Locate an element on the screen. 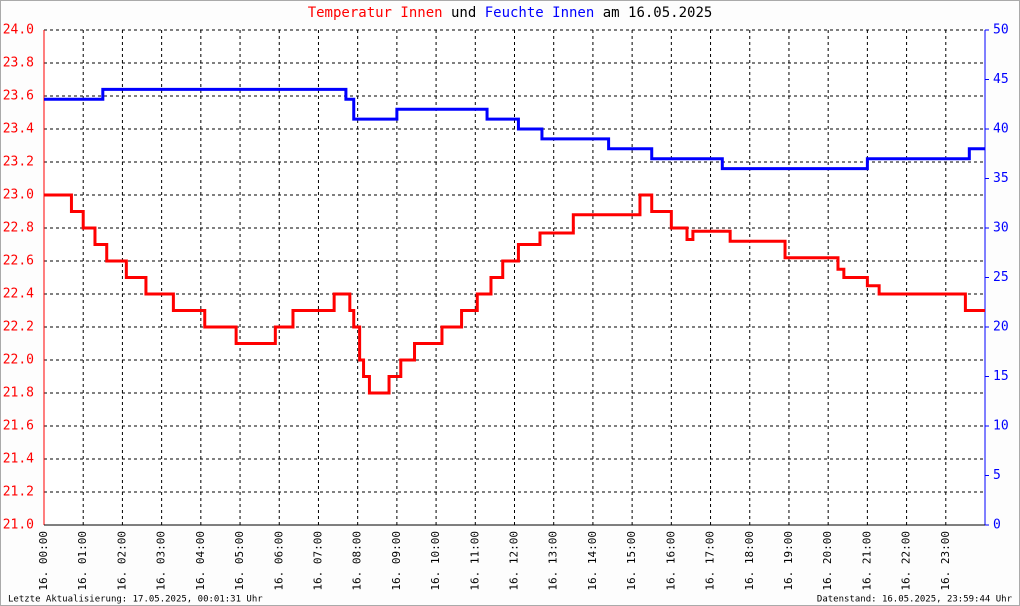 The height and width of the screenshot is (606, 1020). x-tick-label: 16. 17:00 is located at coordinates (710, 561).